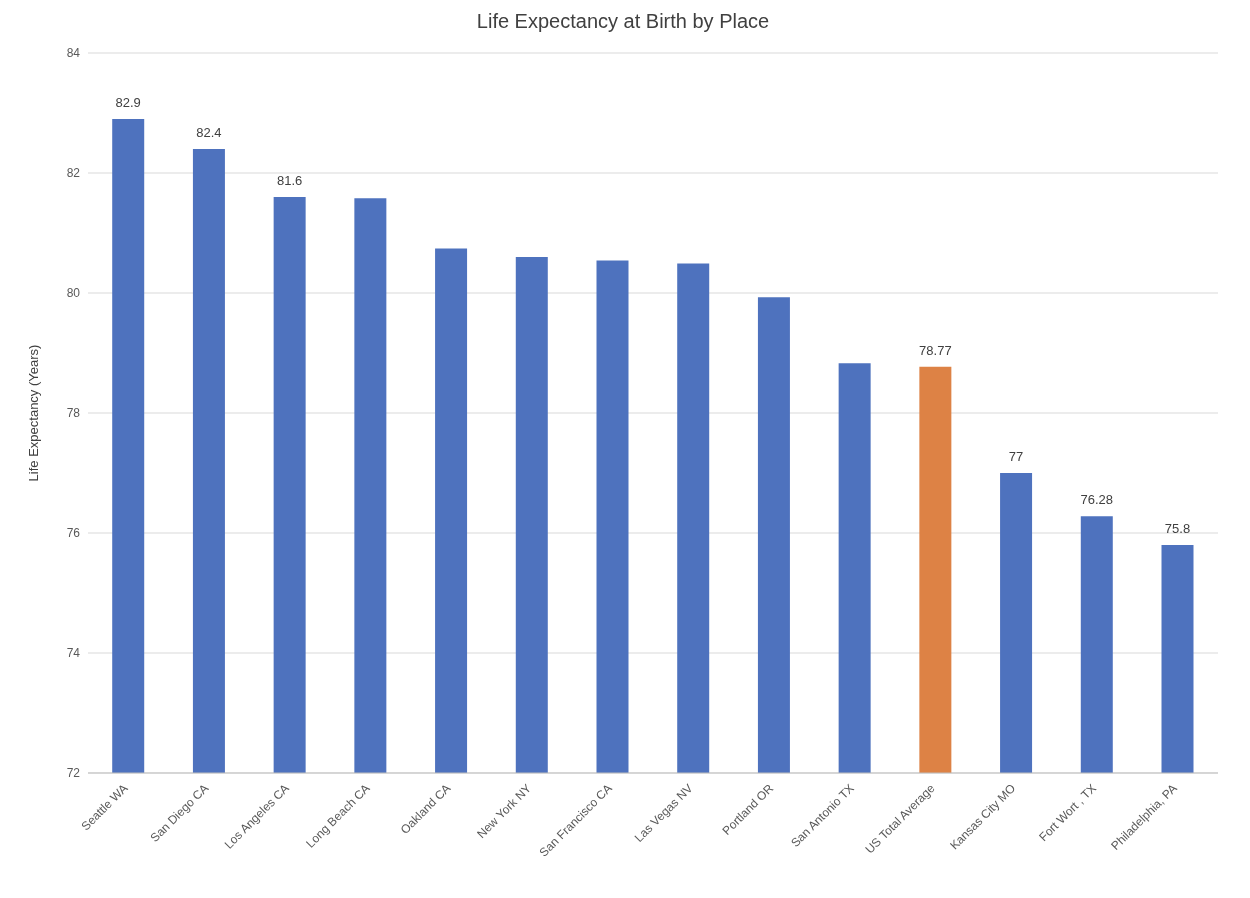  What do you see at coordinates (73, 653) in the screenshot?
I see `y-tick-label: 74` at bounding box center [73, 653].